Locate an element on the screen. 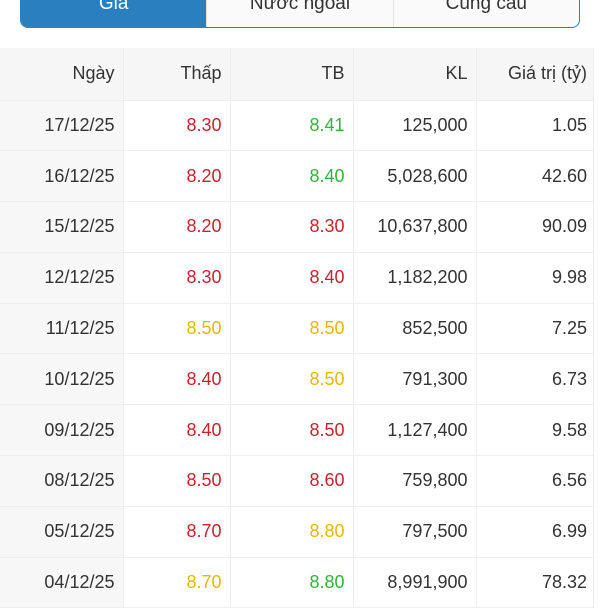  cell-avg: 8.60 is located at coordinates (292, 481).